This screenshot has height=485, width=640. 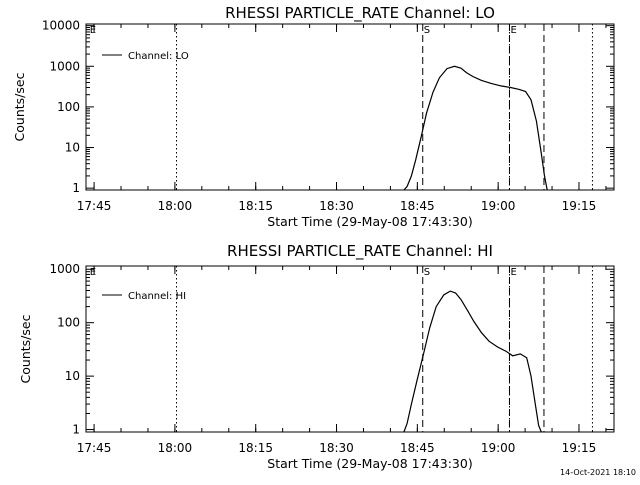 What do you see at coordinates (157, 296) in the screenshot?
I see `legend-entry: Channel: HI` at bounding box center [157, 296].